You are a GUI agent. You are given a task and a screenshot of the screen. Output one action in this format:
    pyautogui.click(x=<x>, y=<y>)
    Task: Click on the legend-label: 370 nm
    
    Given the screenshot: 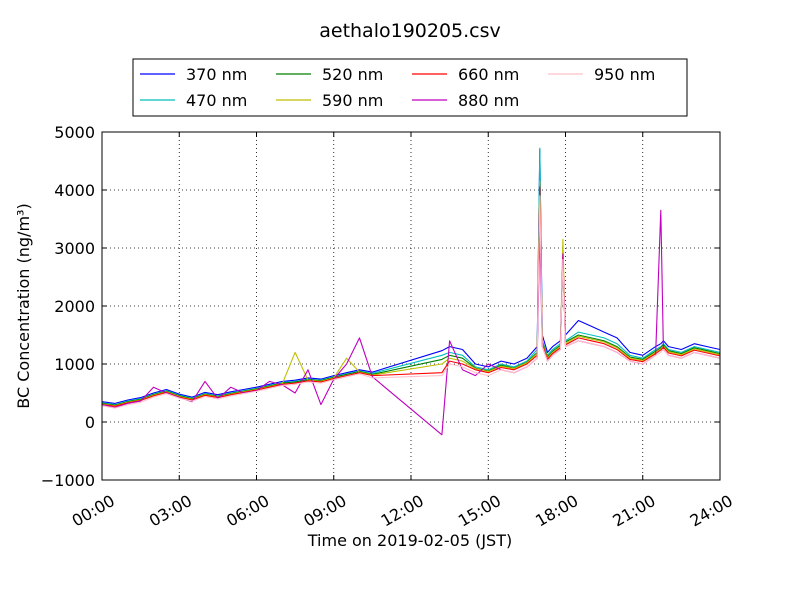 What is the action you would take?
    pyautogui.click(x=216, y=74)
    